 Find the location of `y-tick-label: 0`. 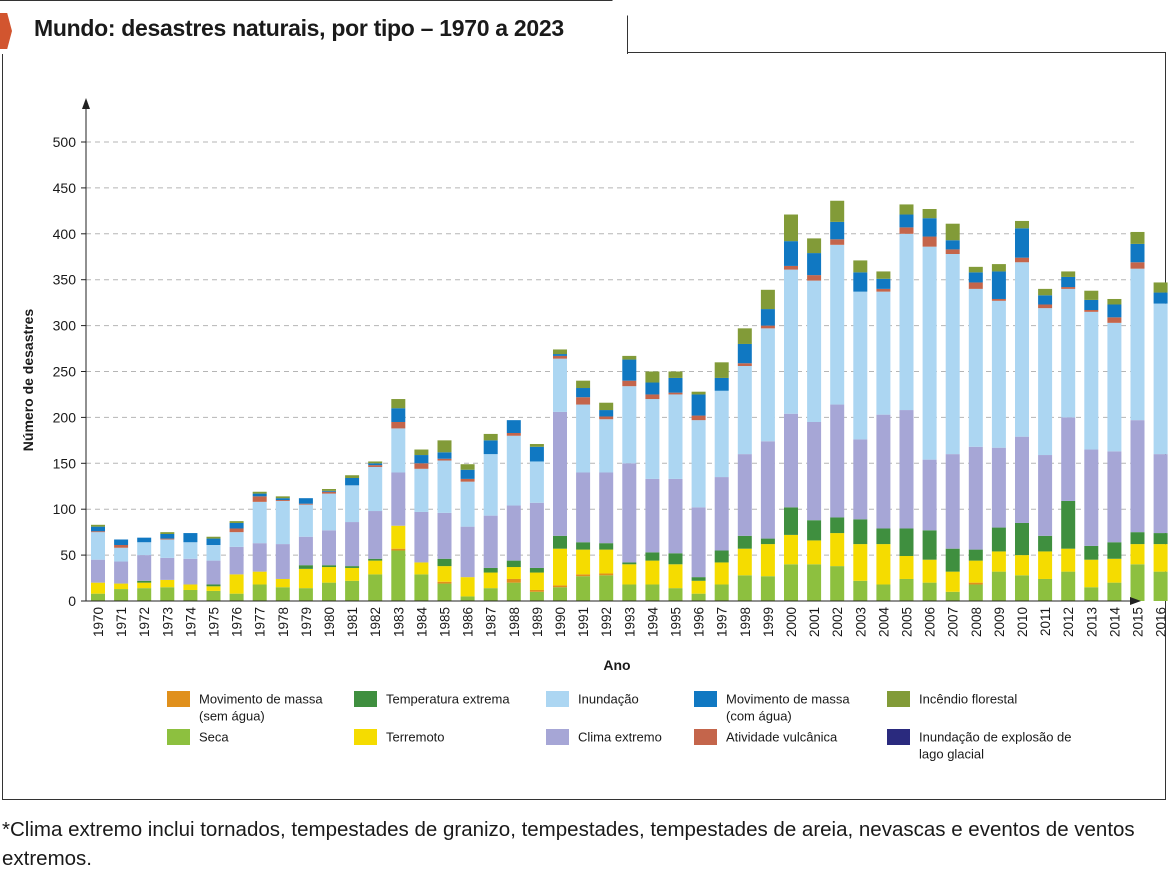

y-tick-label: 0 is located at coordinates (72, 601).